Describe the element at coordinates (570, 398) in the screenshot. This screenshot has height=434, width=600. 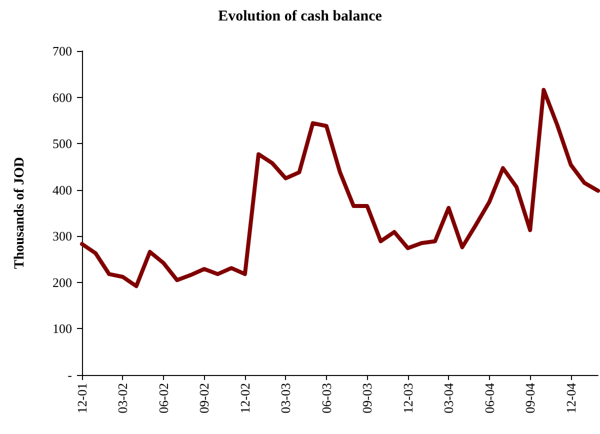
I see `x-tick-label: 12-04` at that location.